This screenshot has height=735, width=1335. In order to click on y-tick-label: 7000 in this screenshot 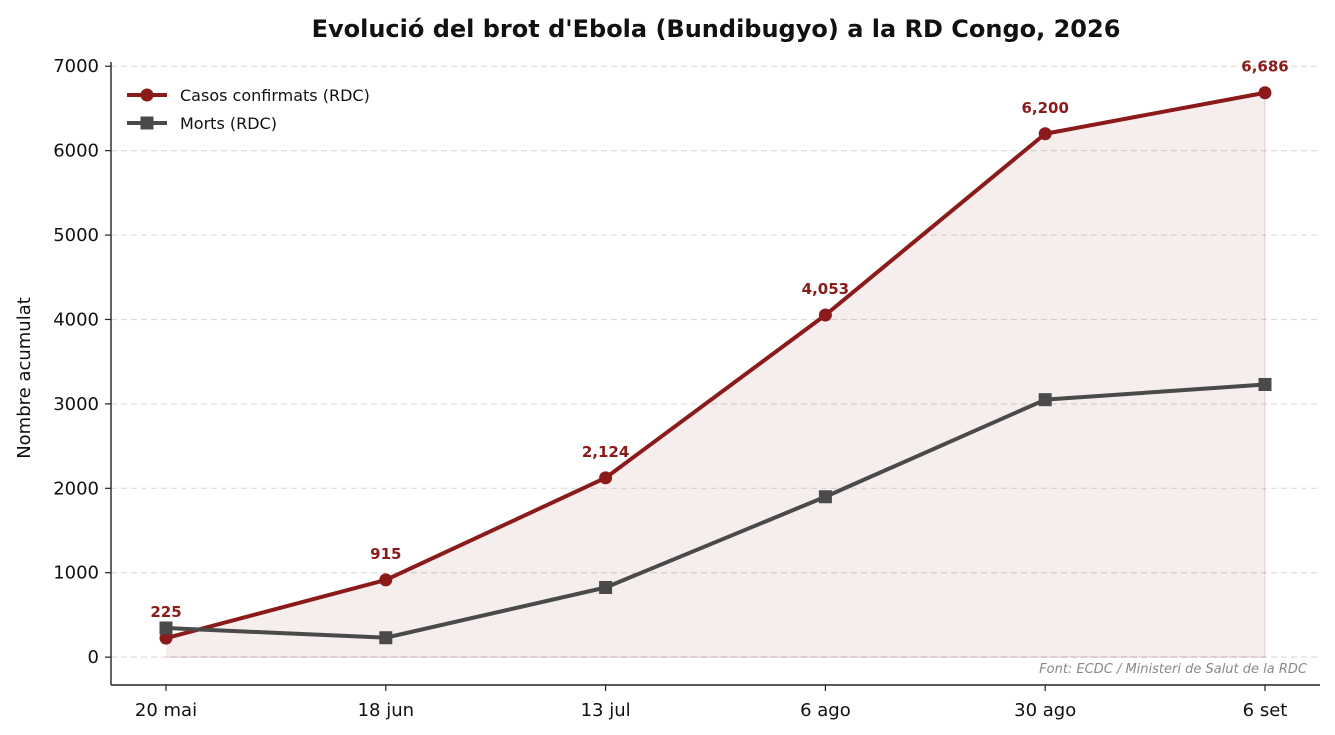, I will do `click(76, 66)`.